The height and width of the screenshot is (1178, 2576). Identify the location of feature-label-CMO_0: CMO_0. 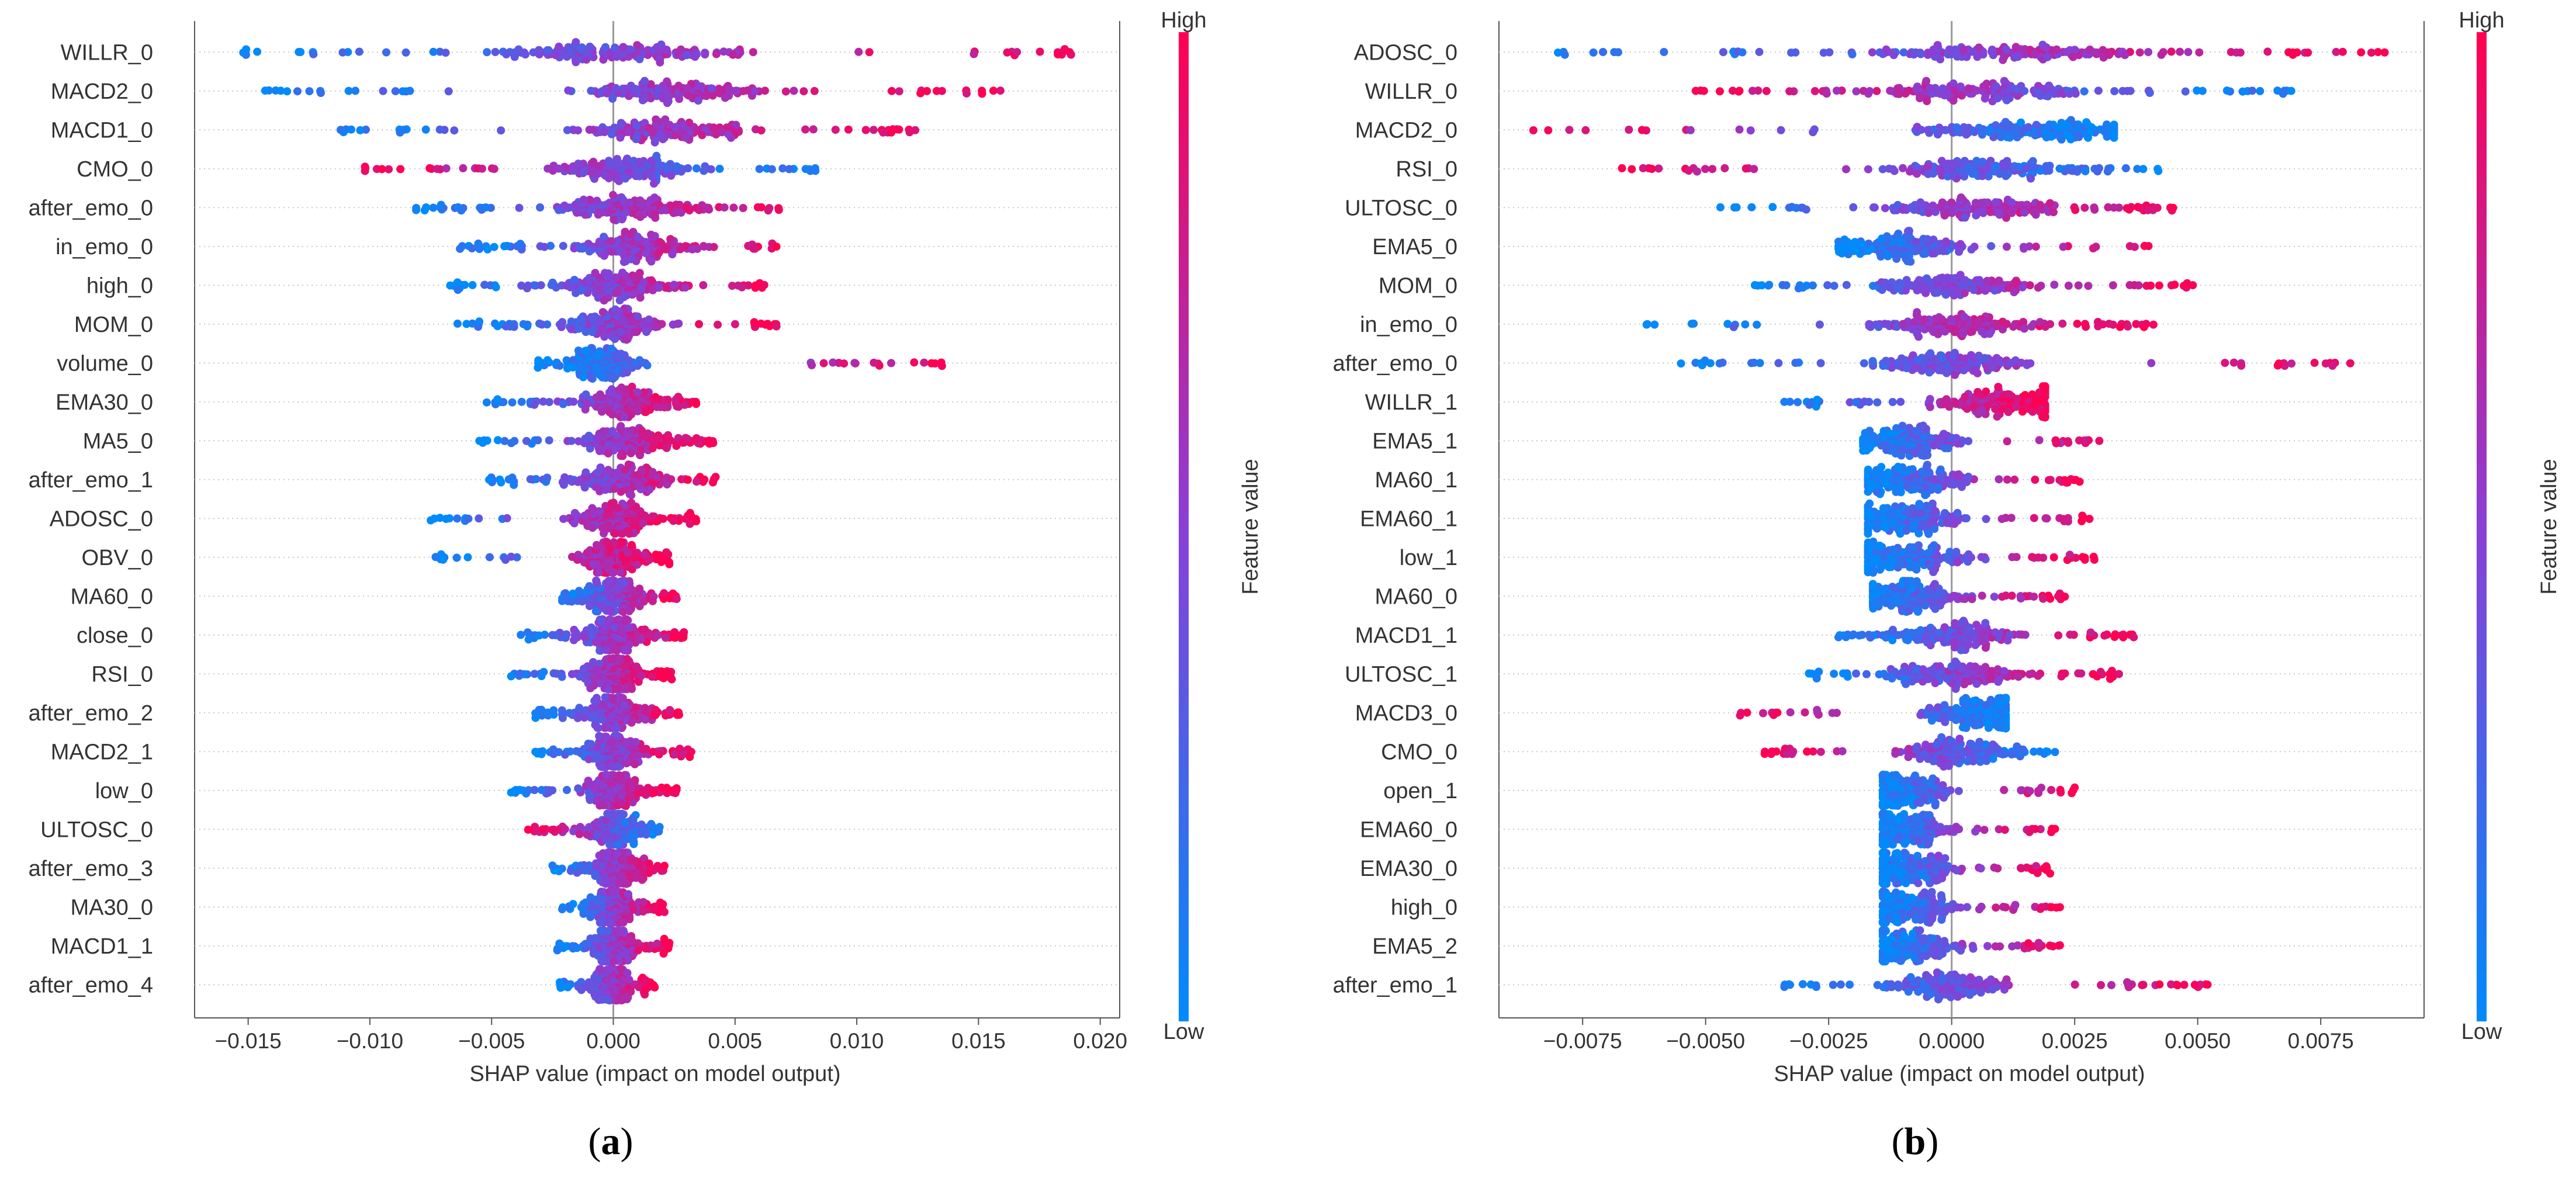
(115, 169).